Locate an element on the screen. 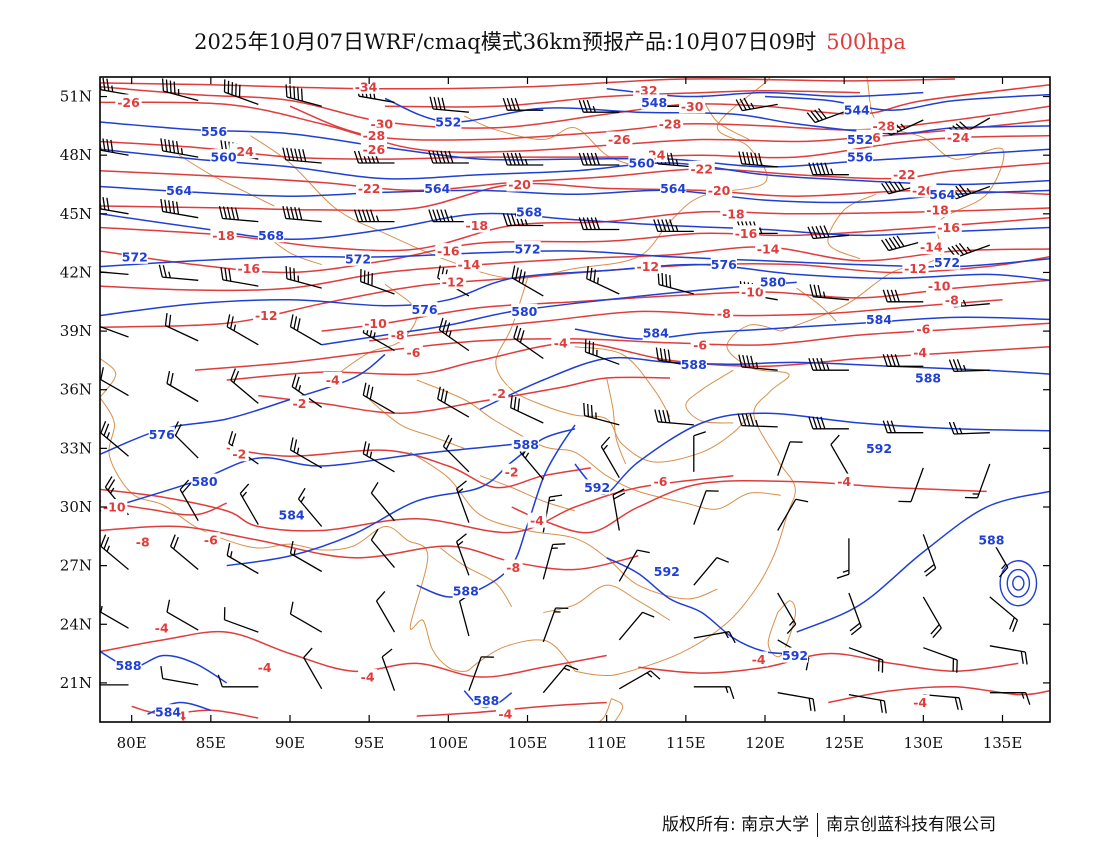 The height and width of the screenshot is (850, 1100). contour-label: -26 is located at coordinates (374, 149).